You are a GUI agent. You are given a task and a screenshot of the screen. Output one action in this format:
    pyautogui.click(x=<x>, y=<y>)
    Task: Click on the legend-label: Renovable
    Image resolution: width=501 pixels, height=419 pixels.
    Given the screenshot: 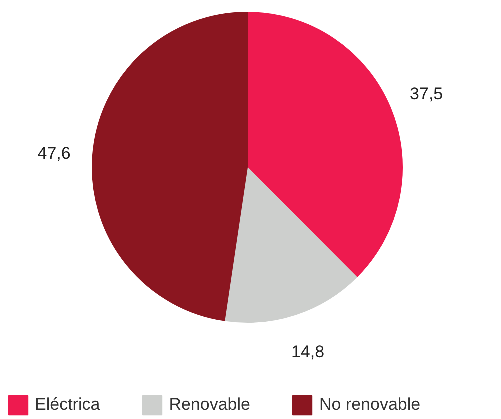 What is the action you would take?
    pyautogui.click(x=209, y=405)
    